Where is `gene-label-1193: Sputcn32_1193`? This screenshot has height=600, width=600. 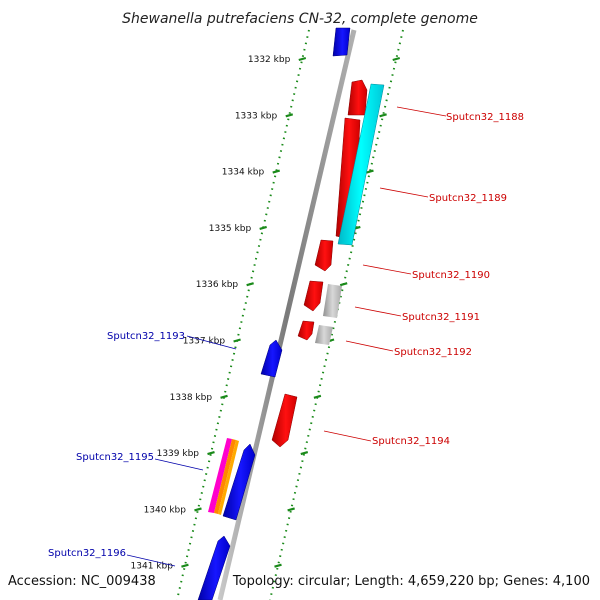 gene-label-1193: Sputcn32_1193 is located at coordinates (146, 336).